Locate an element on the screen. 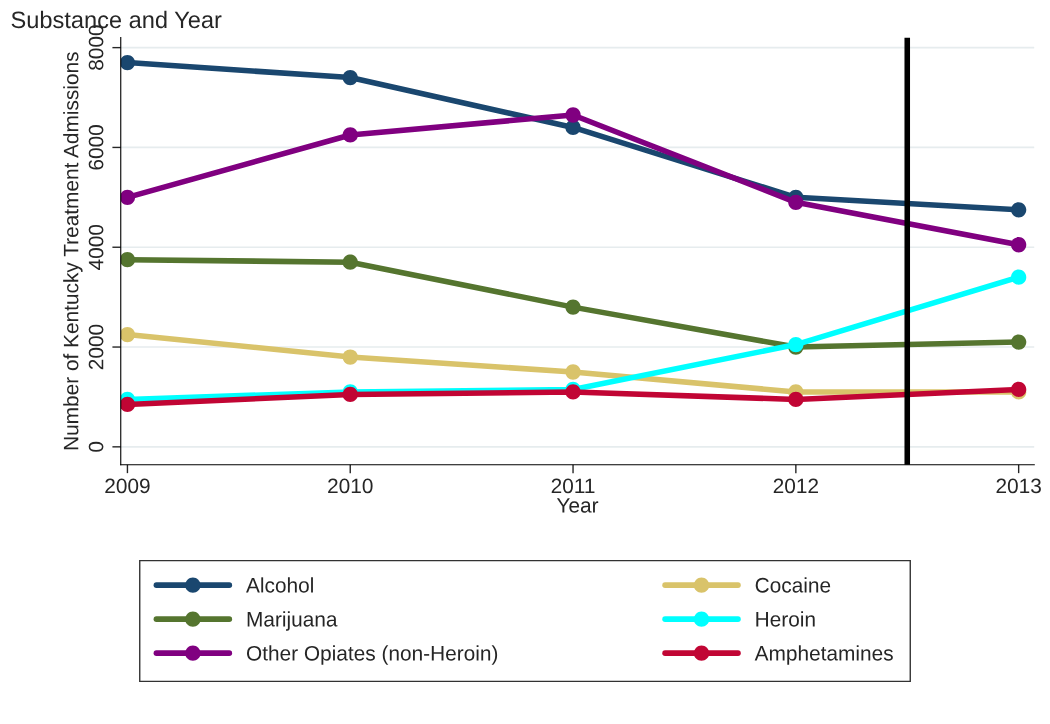 This screenshot has height=724, width=1050. x-tick-label: 2010 is located at coordinates (350, 486).